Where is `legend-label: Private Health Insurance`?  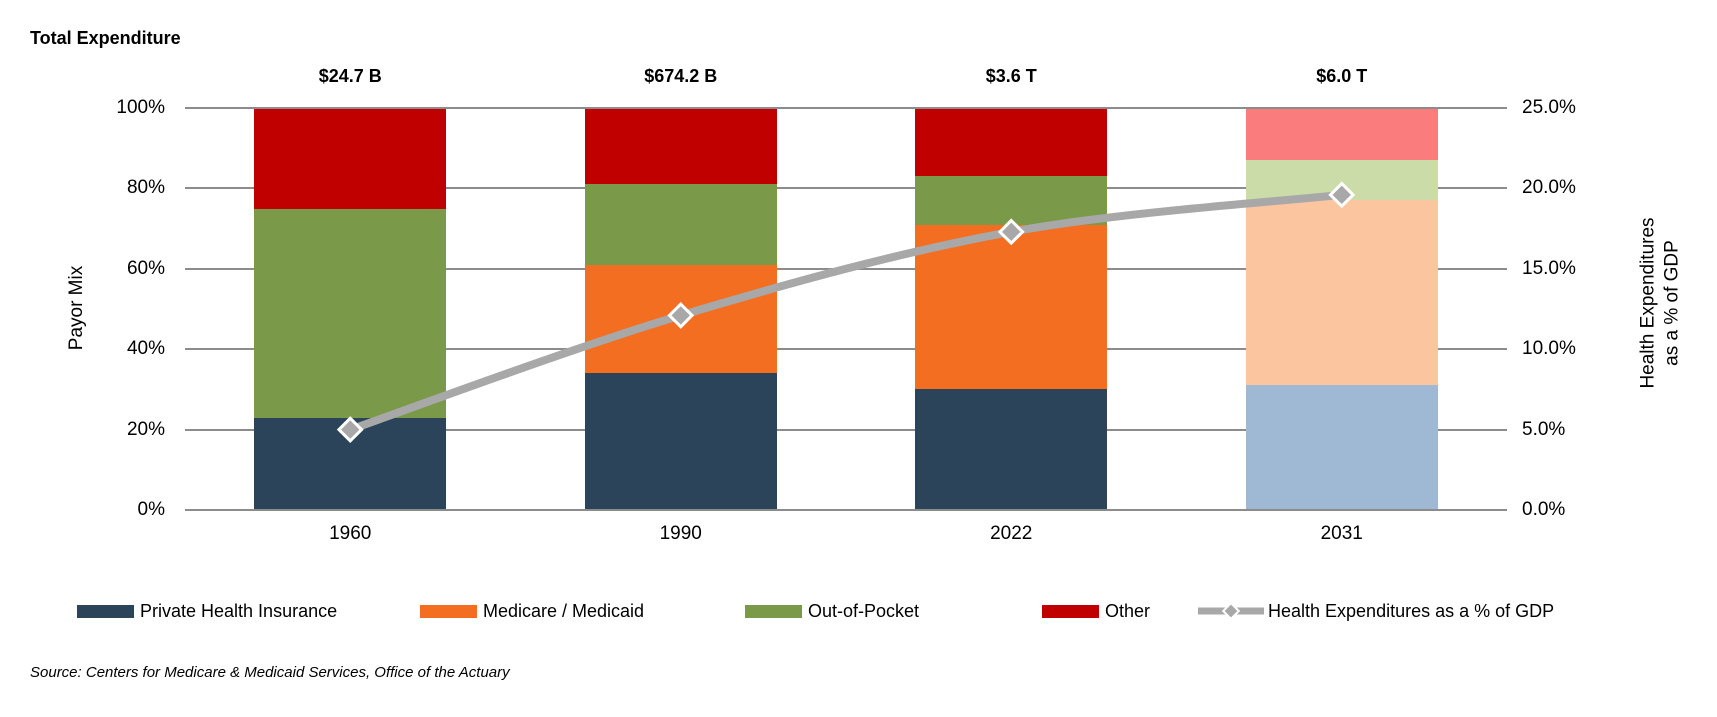
legend-label: Private Health Insurance is located at coordinates (239, 610).